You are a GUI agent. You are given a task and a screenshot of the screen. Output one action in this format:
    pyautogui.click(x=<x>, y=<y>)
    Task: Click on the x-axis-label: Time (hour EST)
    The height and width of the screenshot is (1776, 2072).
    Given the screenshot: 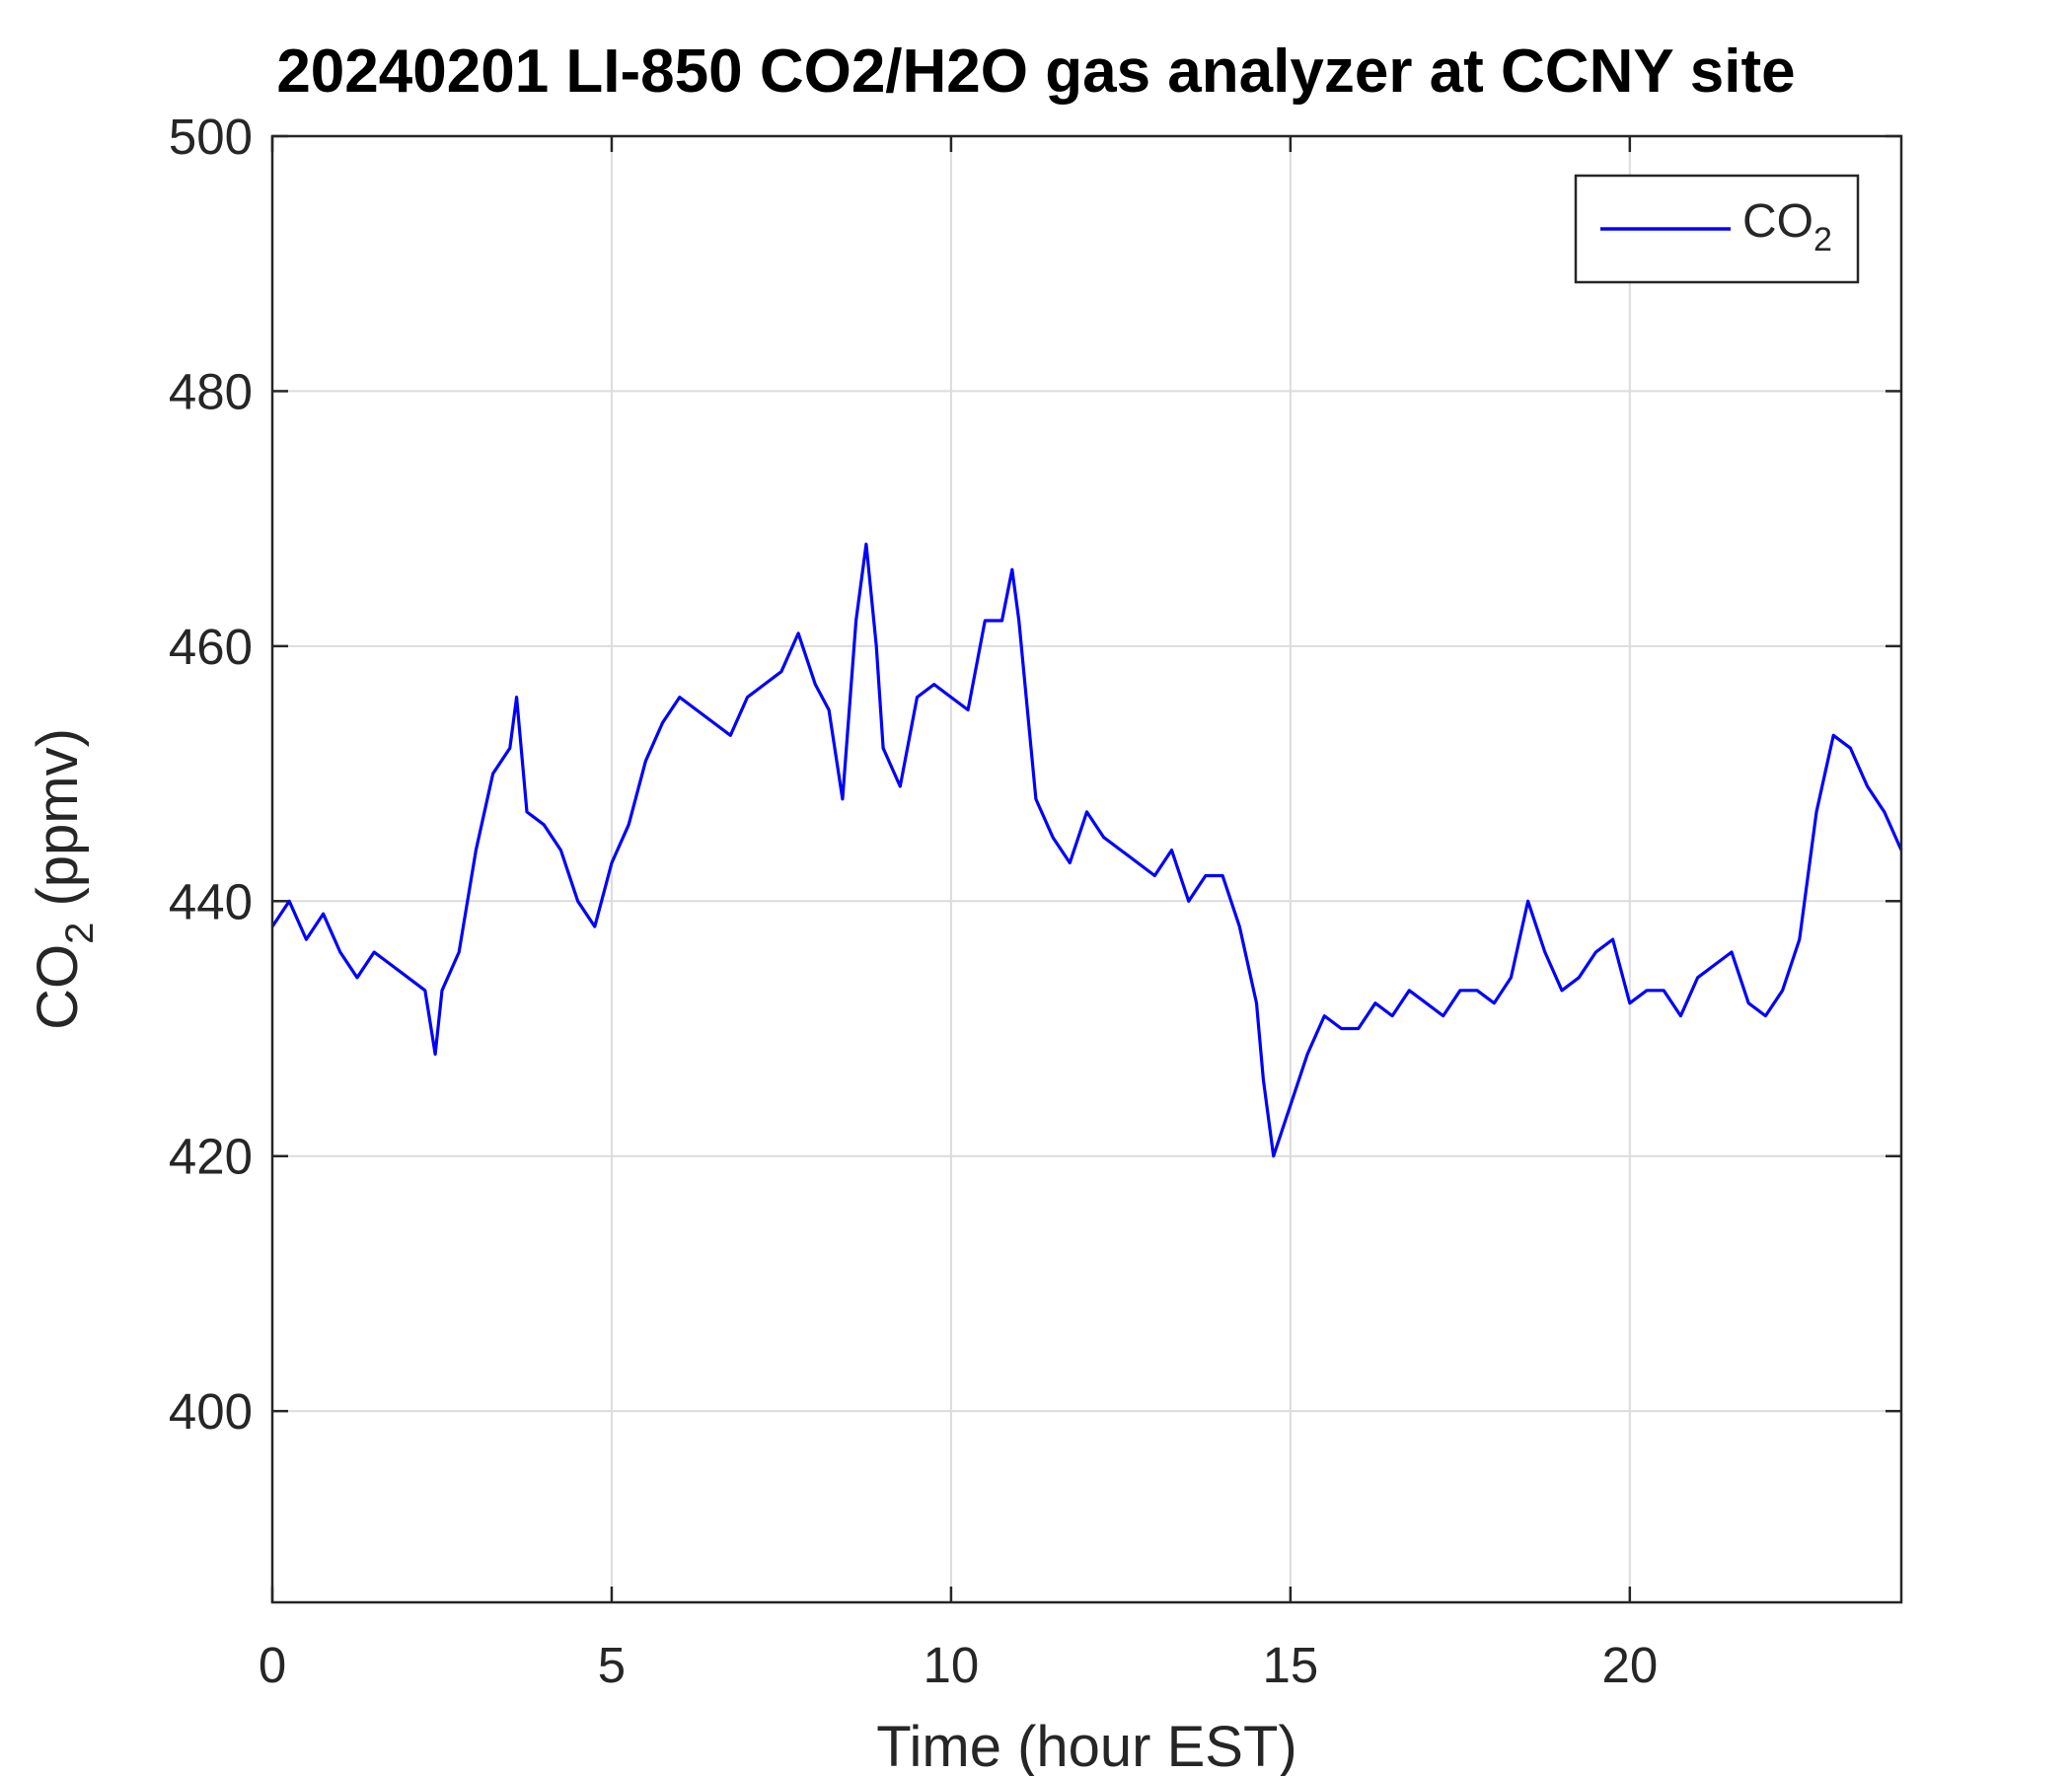 What is the action you would take?
    pyautogui.click(x=1086, y=1746)
    